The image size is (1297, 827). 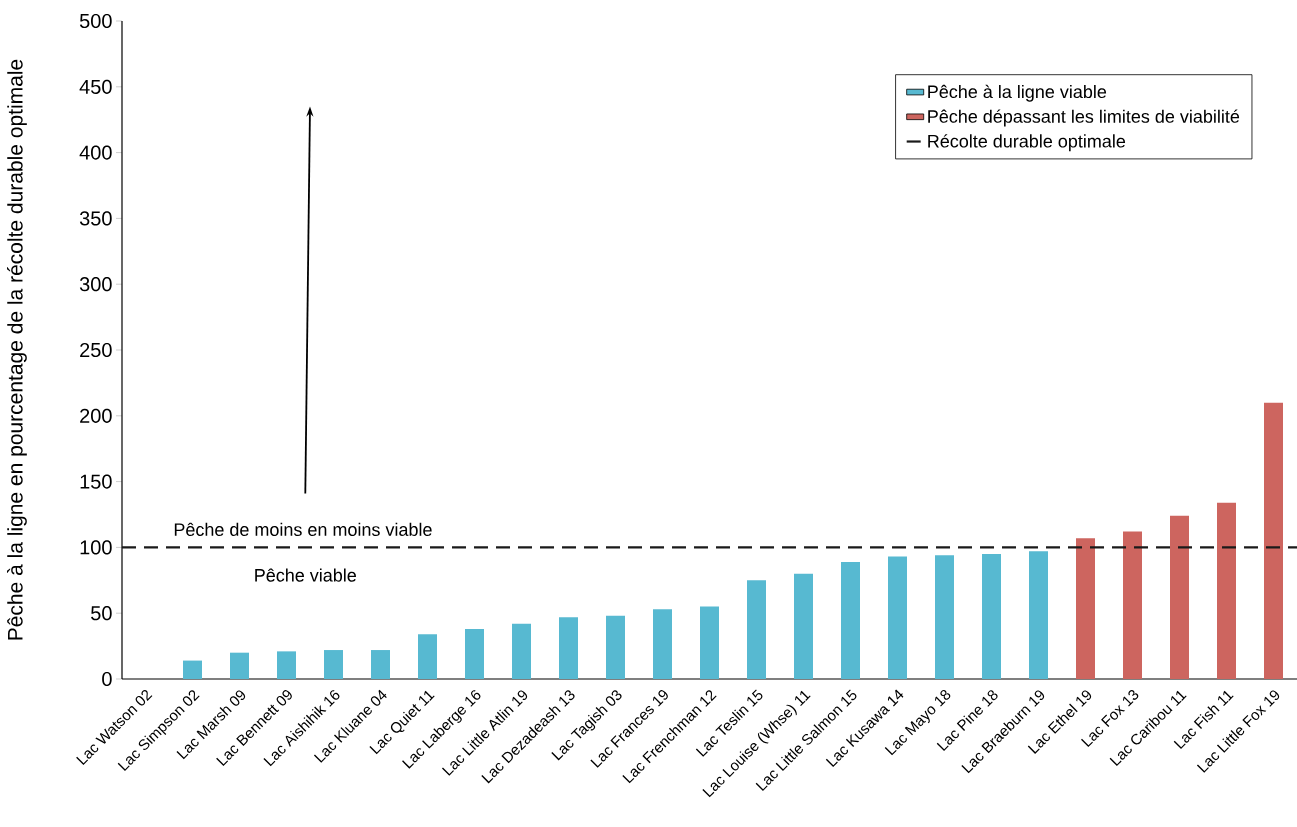 I want to click on y-tick-label: 350, so click(x=95, y=218).